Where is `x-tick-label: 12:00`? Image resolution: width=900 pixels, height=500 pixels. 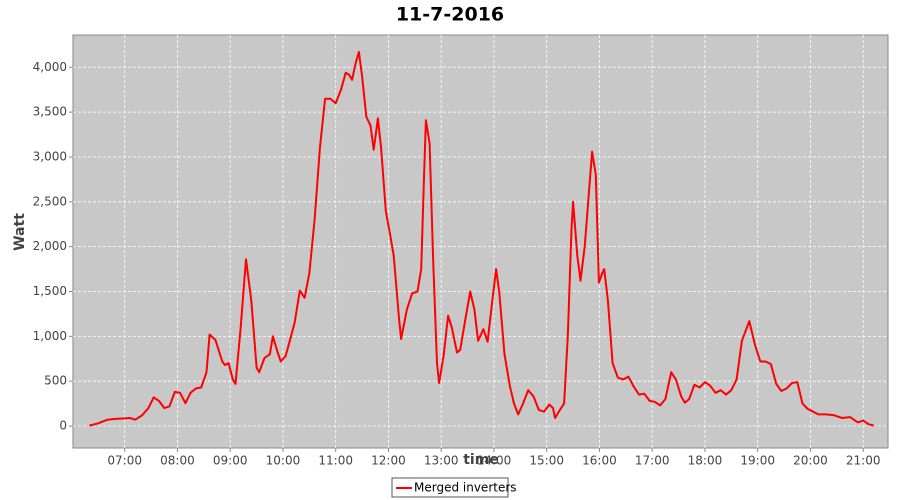 x-tick-label: 12:00 is located at coordinates (388, 461).